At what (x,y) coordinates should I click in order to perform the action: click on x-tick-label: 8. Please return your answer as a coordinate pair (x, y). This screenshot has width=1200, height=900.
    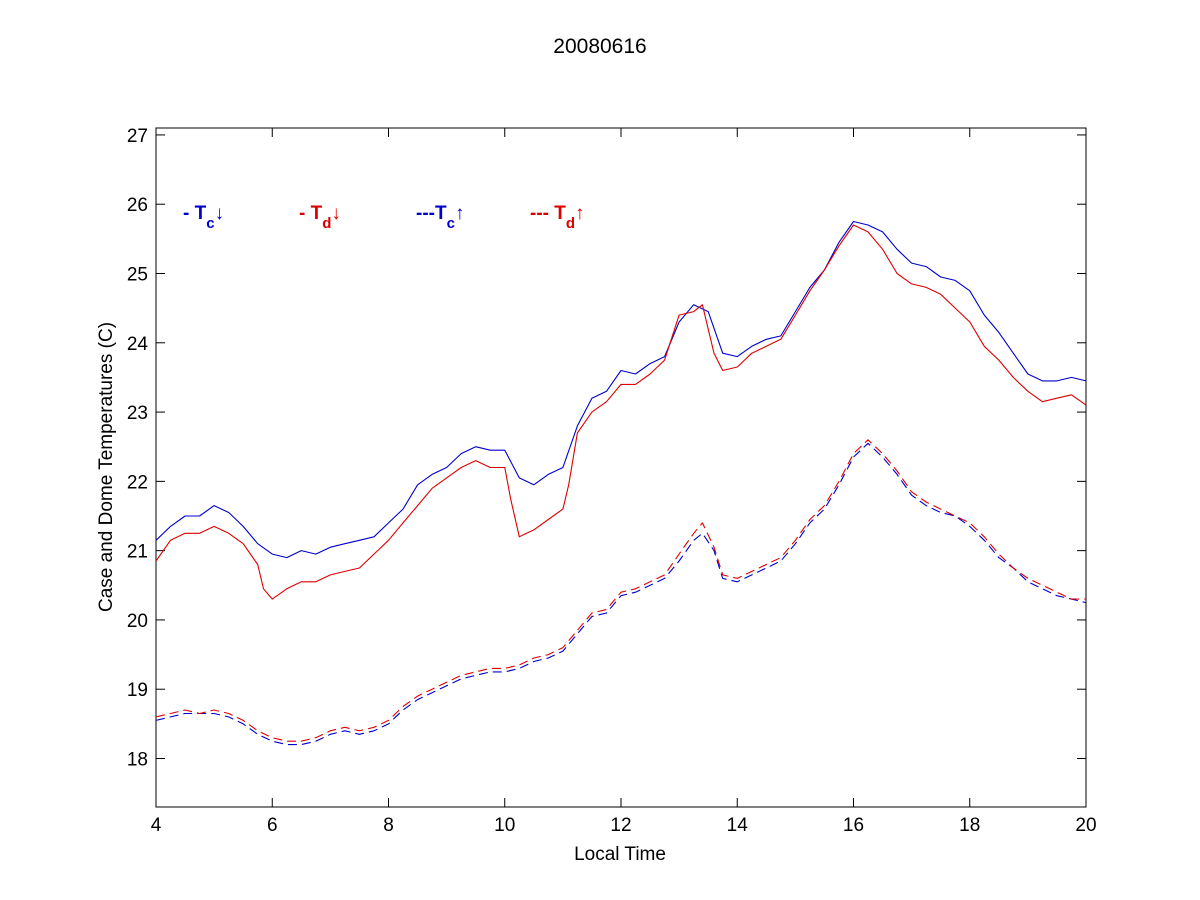
    Looking at the image, I should click on (388, 825).